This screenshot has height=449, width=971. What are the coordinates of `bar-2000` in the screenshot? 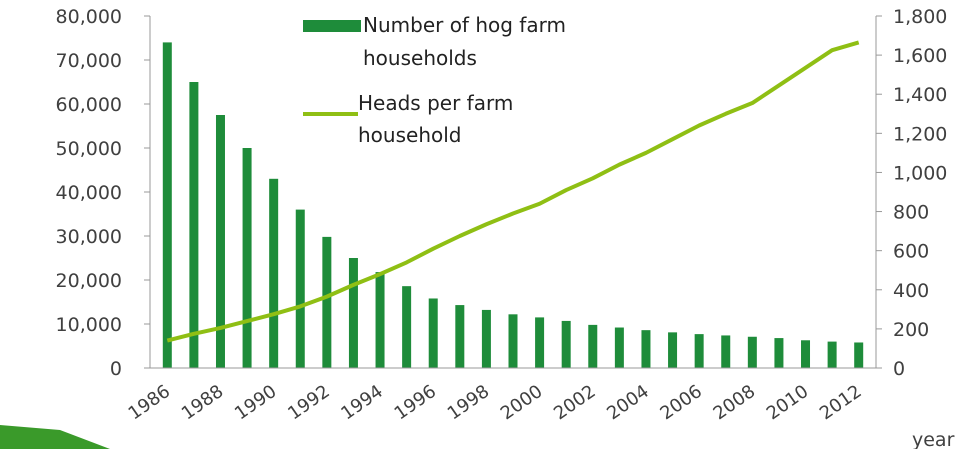 It's located at (540, 342).